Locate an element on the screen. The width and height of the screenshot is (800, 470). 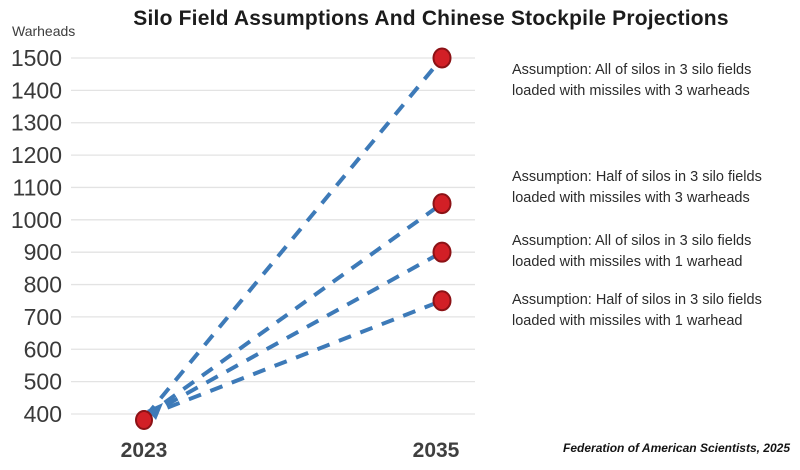
start-arrowhead-icon is located at coordinates (155, 411).